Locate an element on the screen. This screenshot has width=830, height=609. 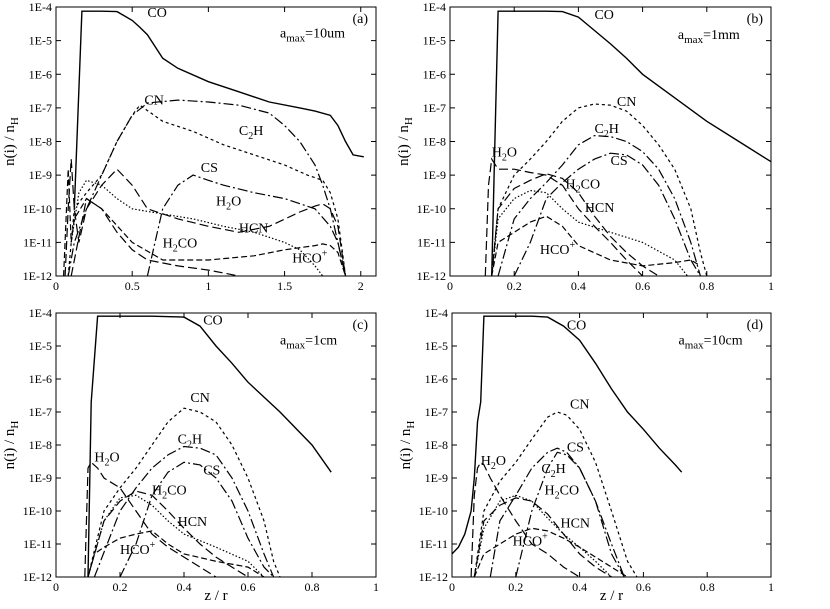
amax-label: amax=1cm is located at coordinates (308, 342).